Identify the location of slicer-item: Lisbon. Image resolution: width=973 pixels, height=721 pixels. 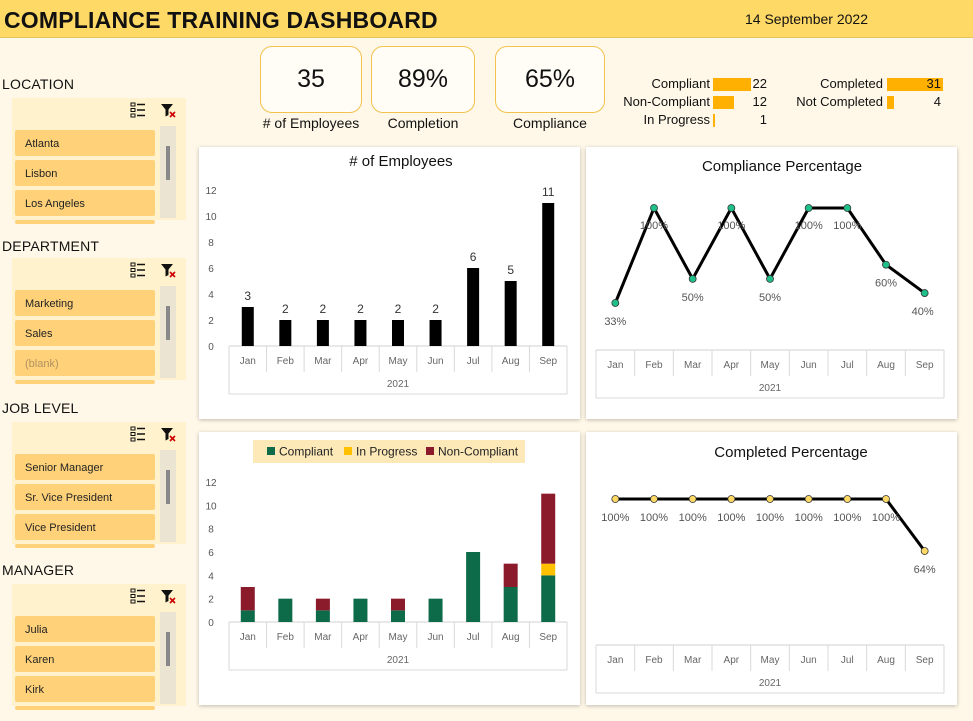
(85, 173).